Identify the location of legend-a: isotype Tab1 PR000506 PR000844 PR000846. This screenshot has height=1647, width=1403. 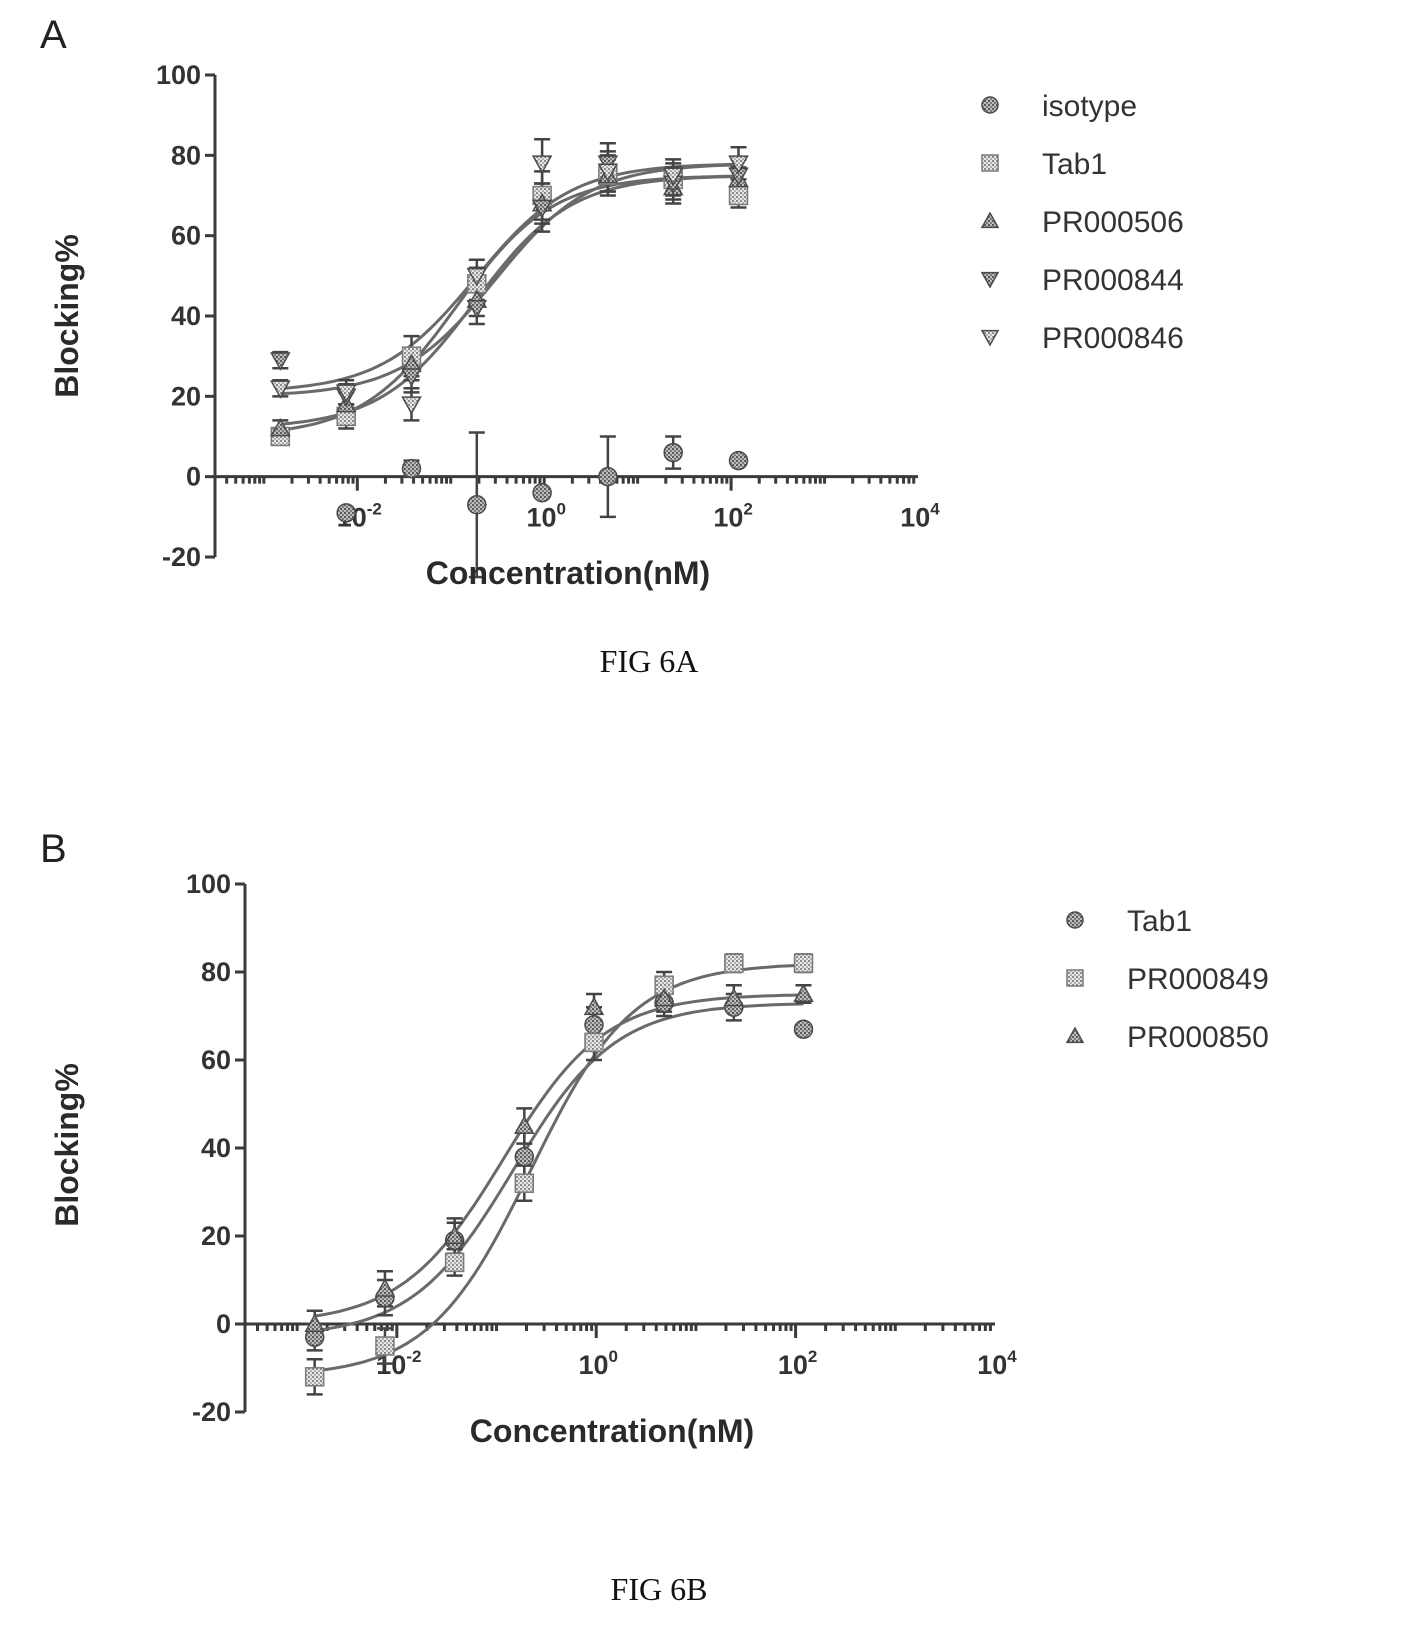
(1082, 222).